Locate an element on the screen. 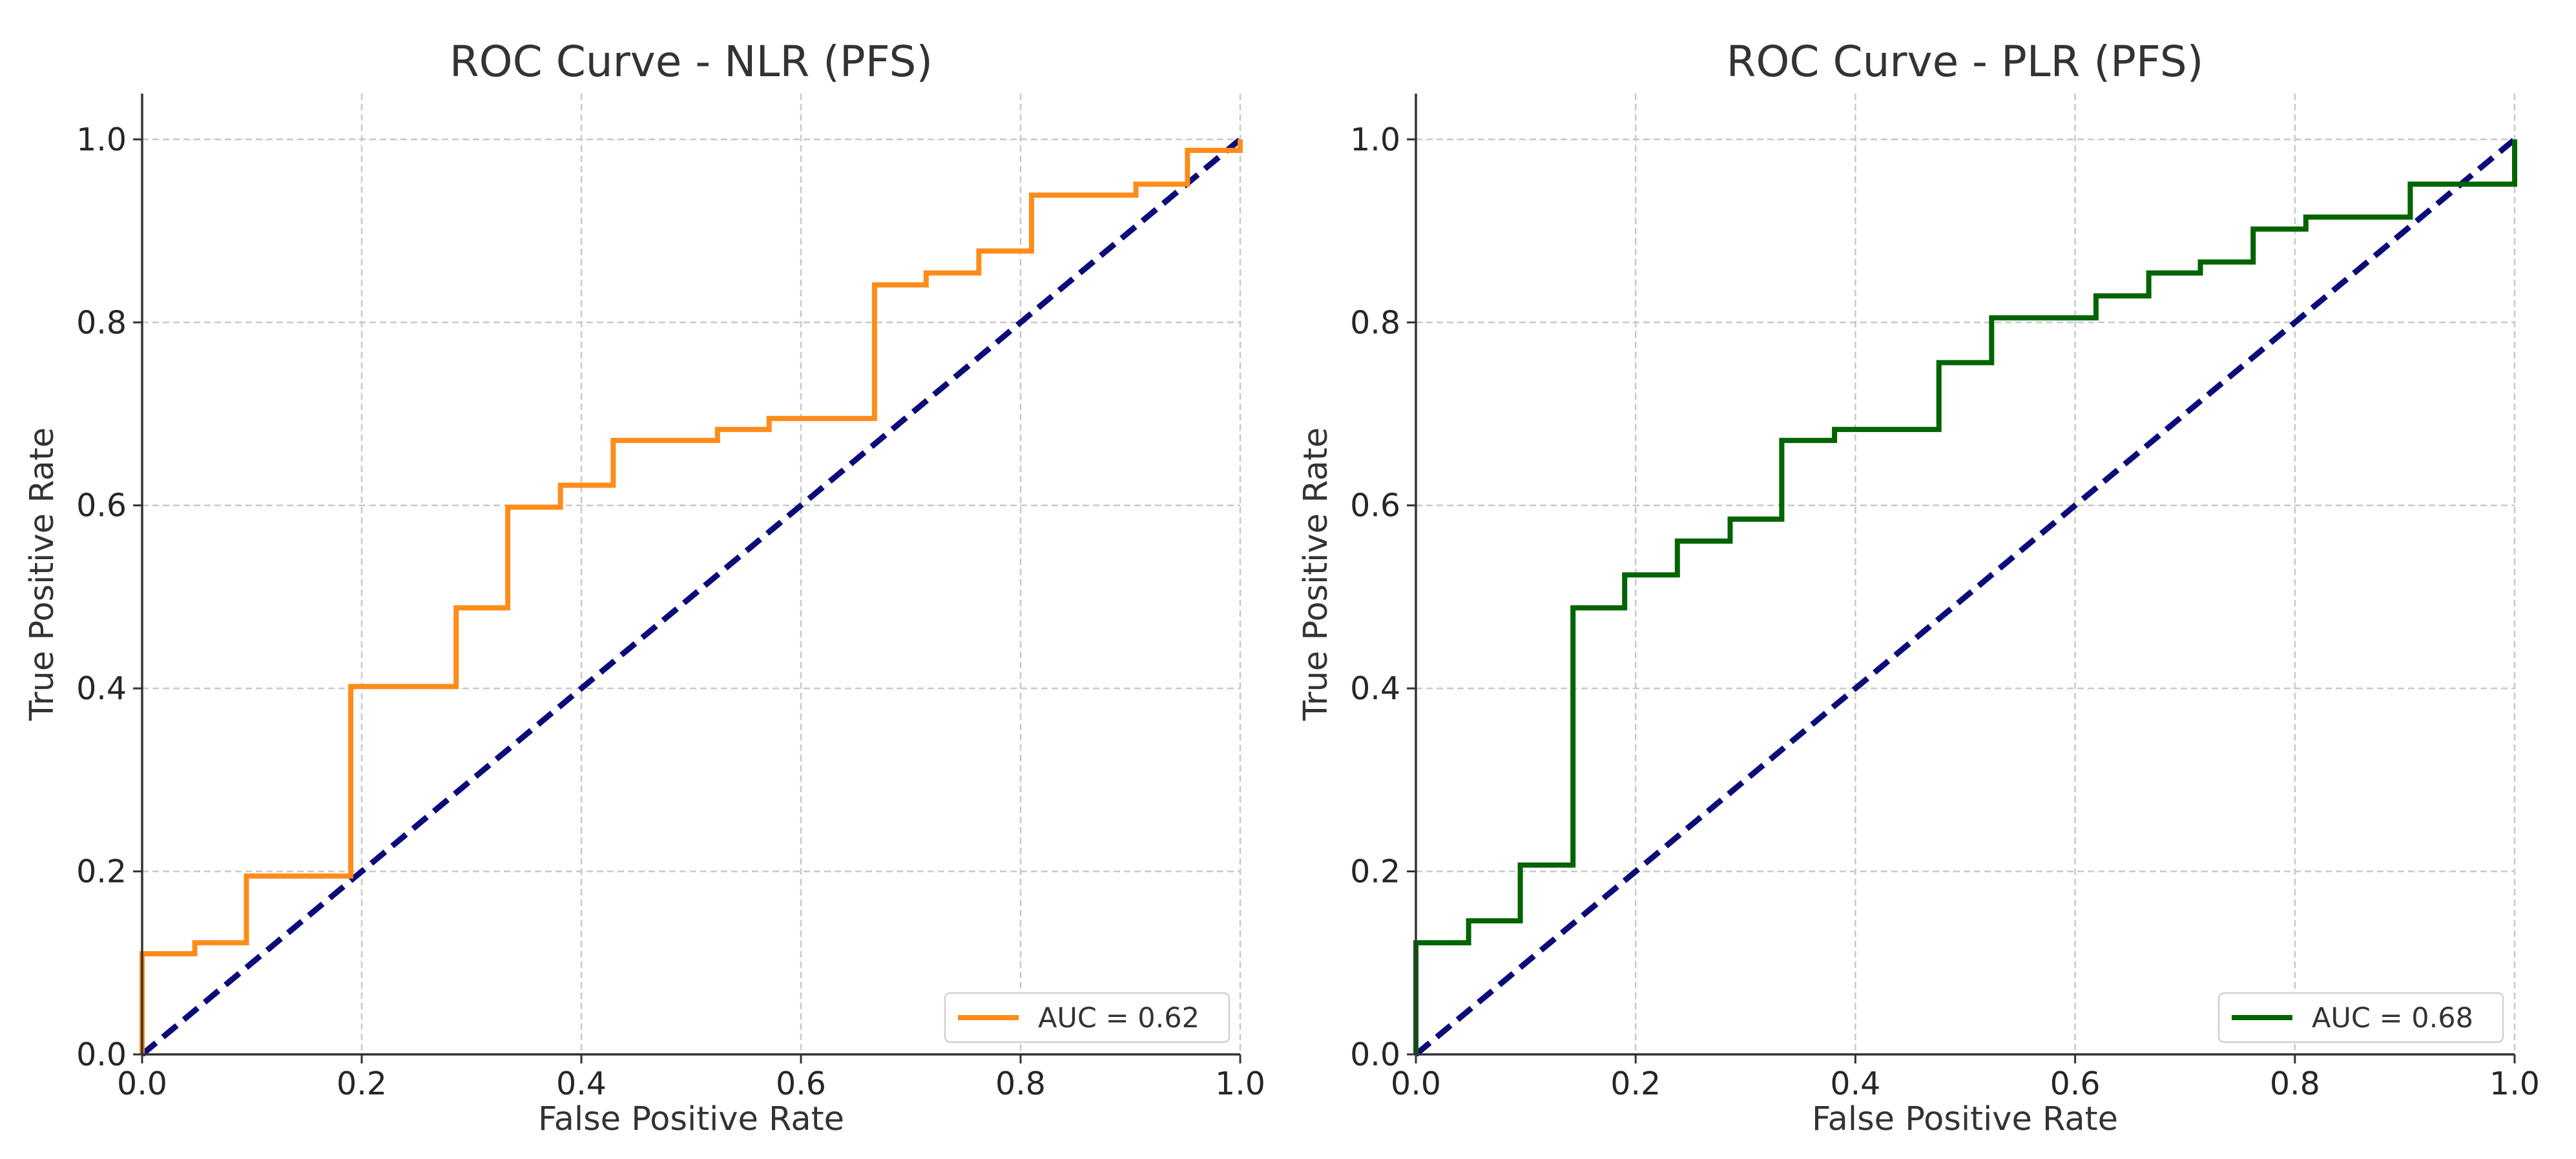 The width and height of the screenshot is (2576, 1159). legend: AUC = 0.62 is located at coordinates (1087, 1017).